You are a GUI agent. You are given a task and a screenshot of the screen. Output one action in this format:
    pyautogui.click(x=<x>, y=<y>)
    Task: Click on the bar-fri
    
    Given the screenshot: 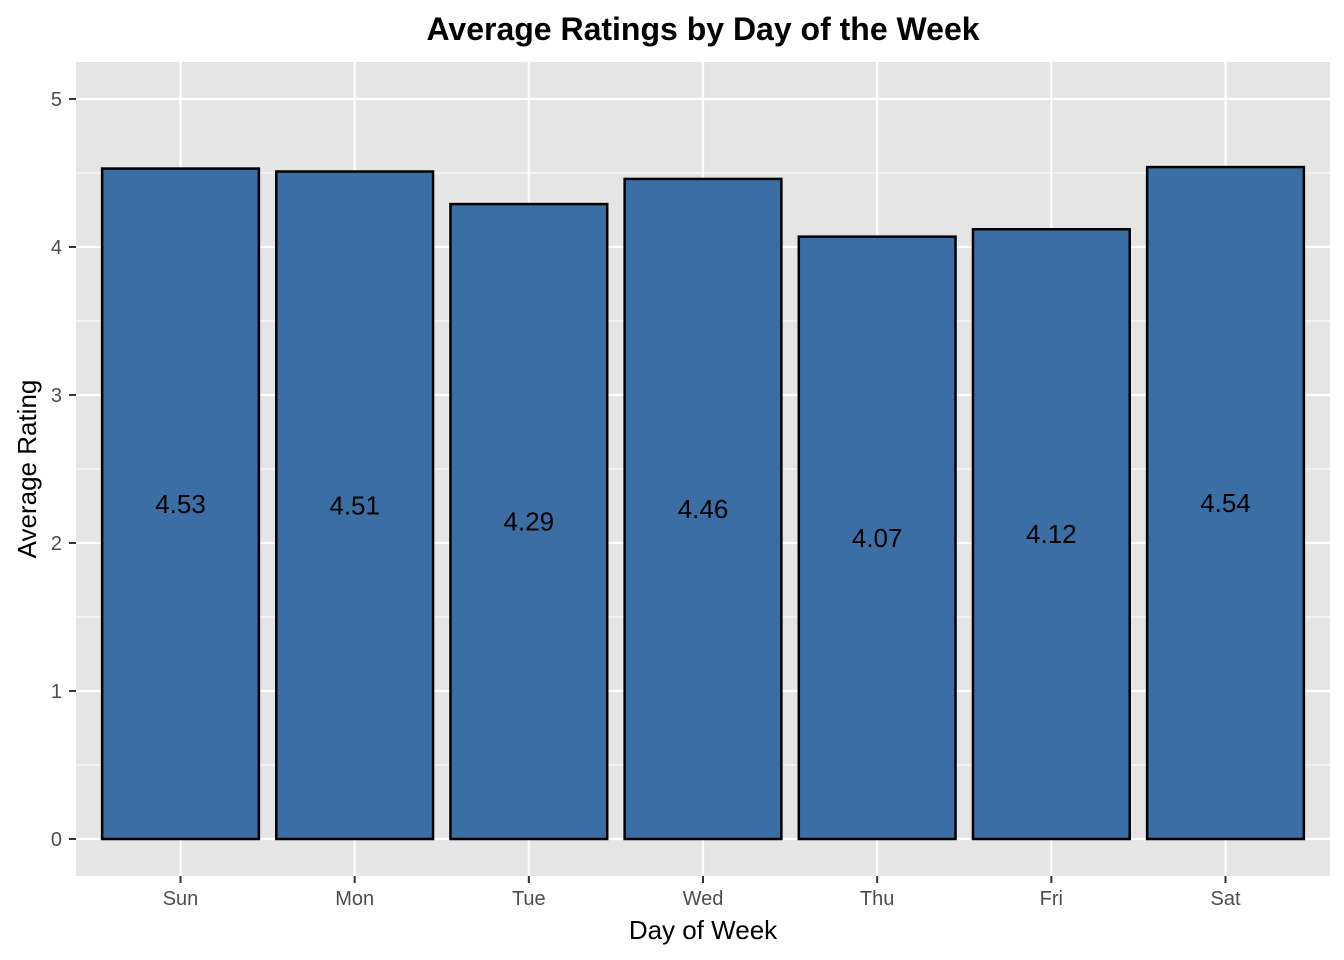 What is the action you would take?
    pyautogui.click(x=1051, y=534)
    